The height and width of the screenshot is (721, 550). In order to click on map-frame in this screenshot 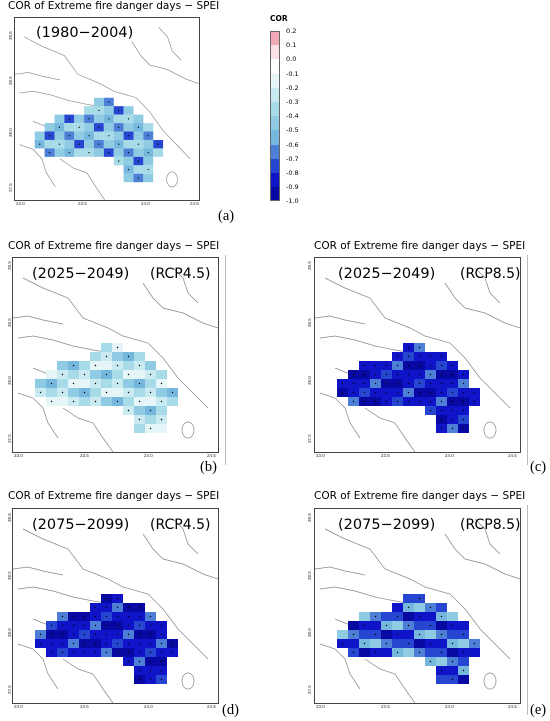, I will do `click(115, 606)`.